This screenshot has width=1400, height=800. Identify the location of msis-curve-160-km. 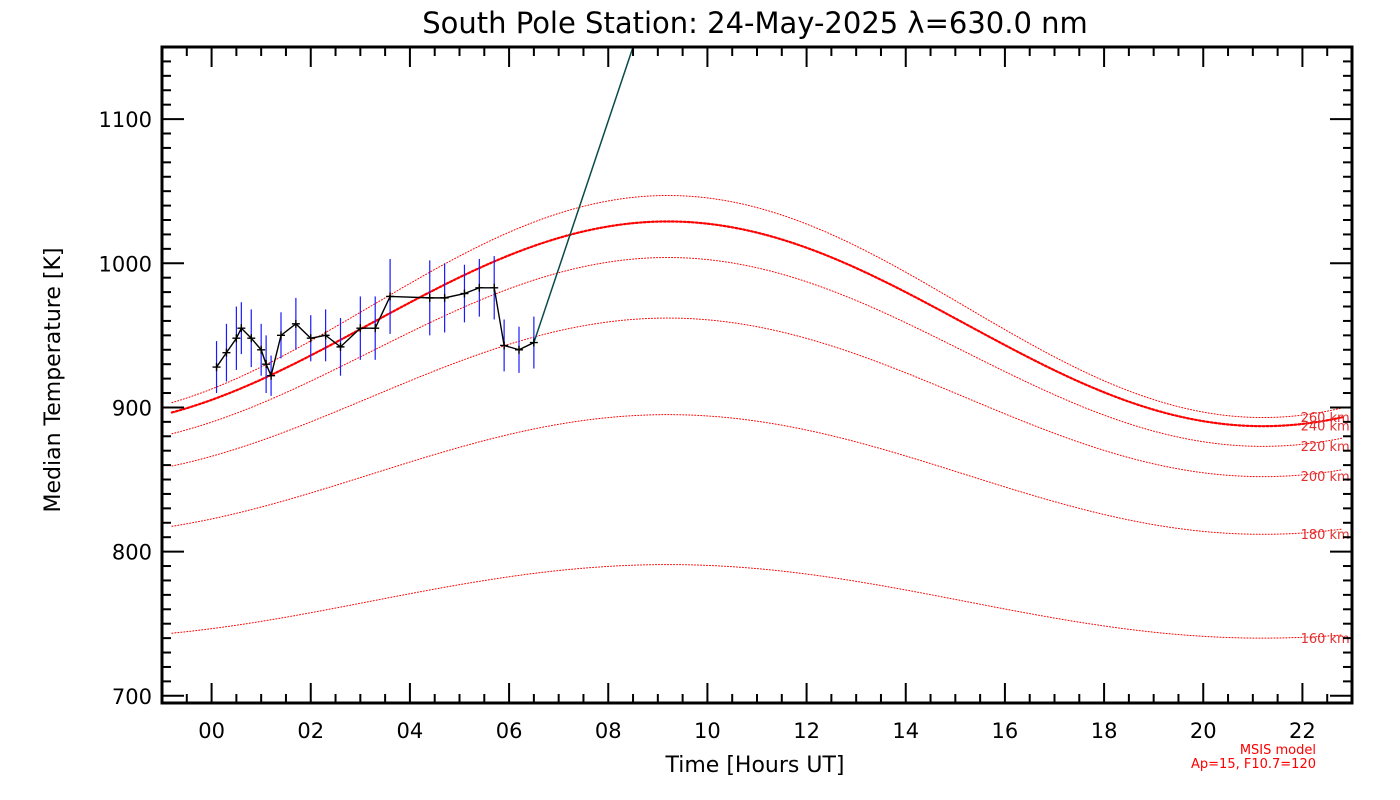
(757, 601).